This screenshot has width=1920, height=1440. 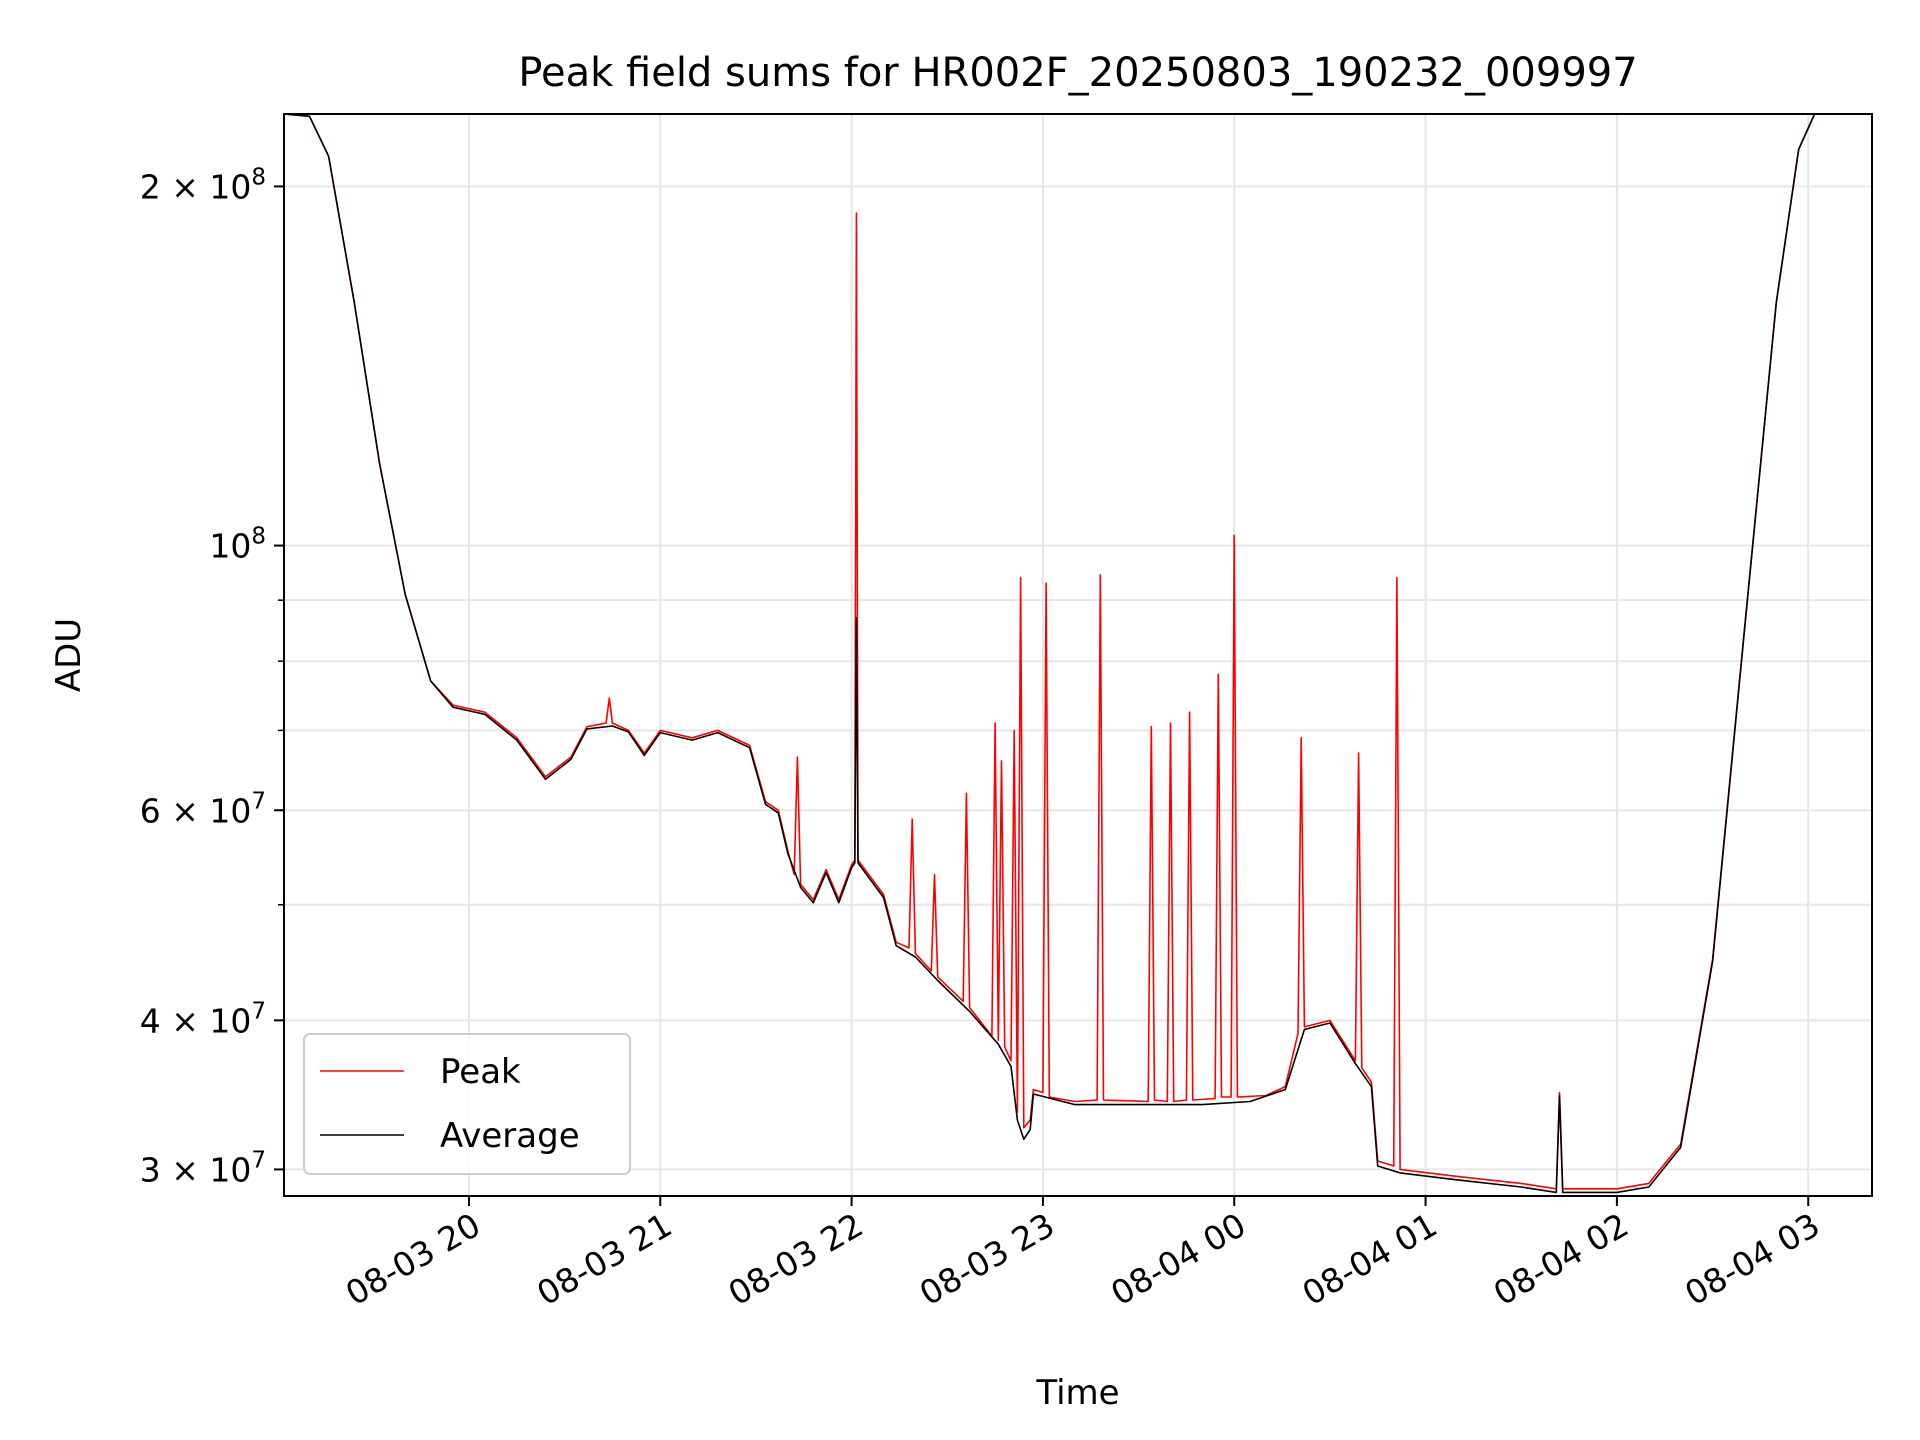 I want to click on y-tick-label: 2 × 108, so click(x=203, y=185).